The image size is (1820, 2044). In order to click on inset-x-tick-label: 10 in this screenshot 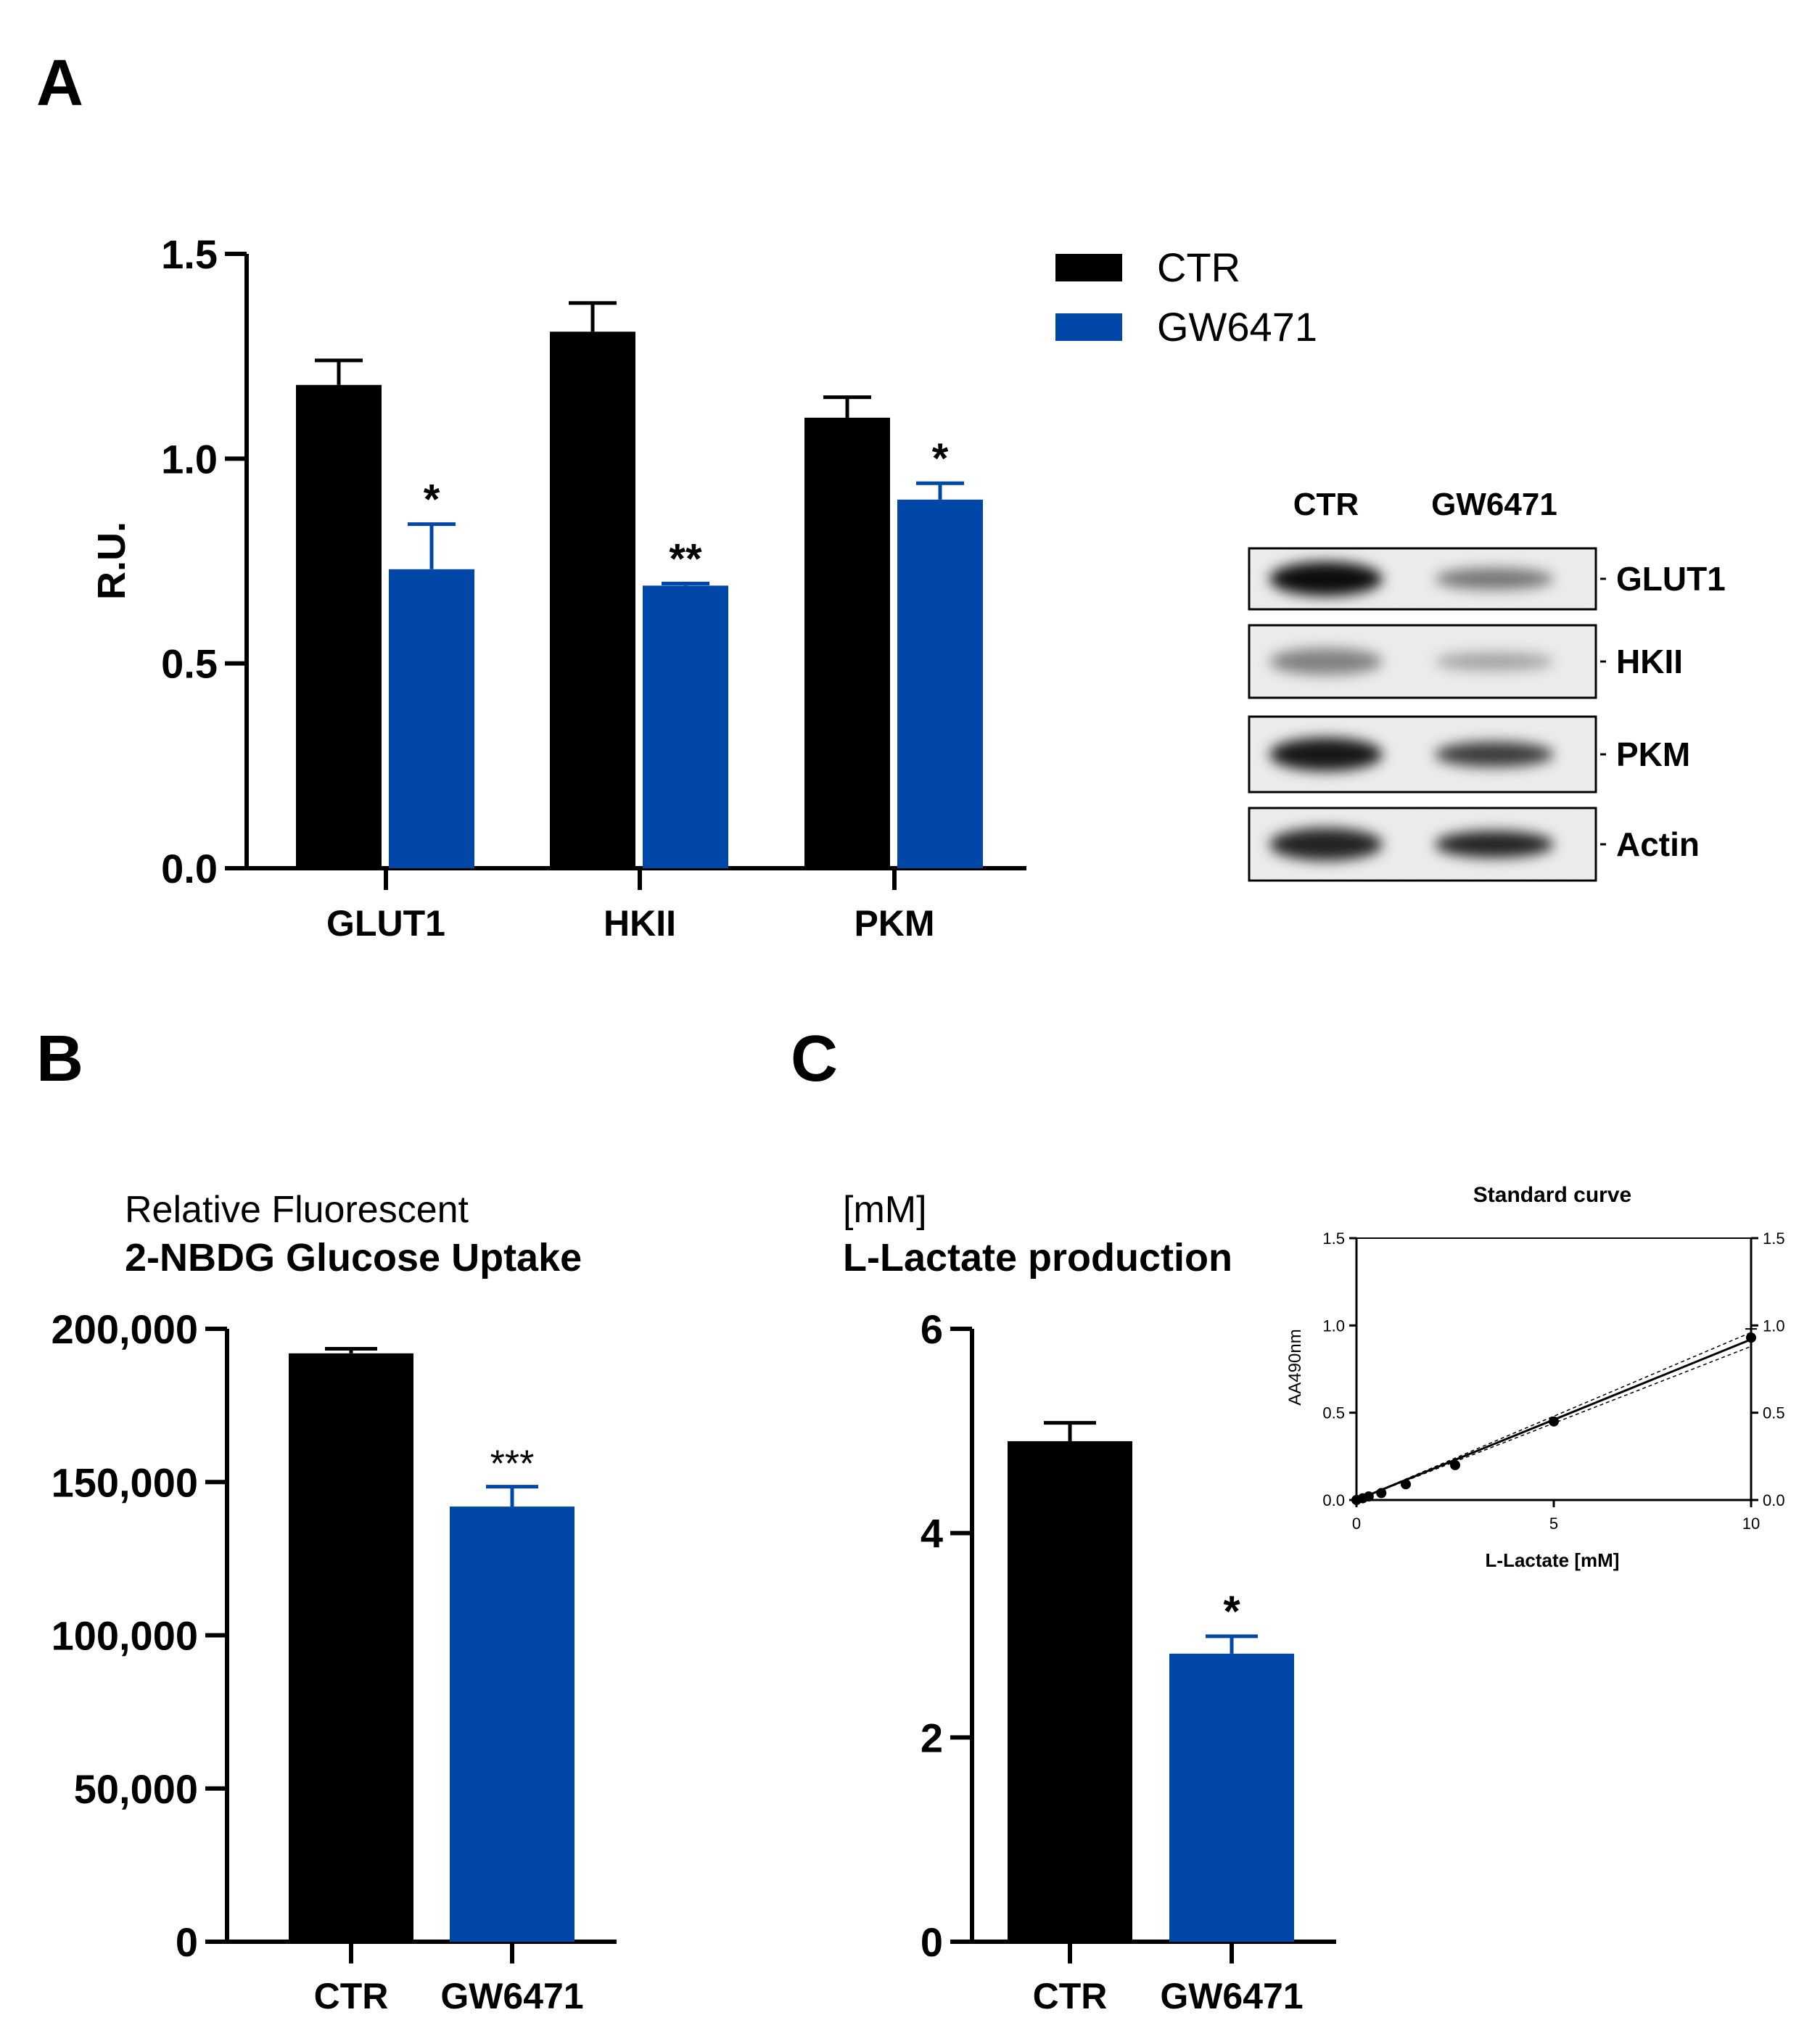, I will do `click(1751, 1524)`.